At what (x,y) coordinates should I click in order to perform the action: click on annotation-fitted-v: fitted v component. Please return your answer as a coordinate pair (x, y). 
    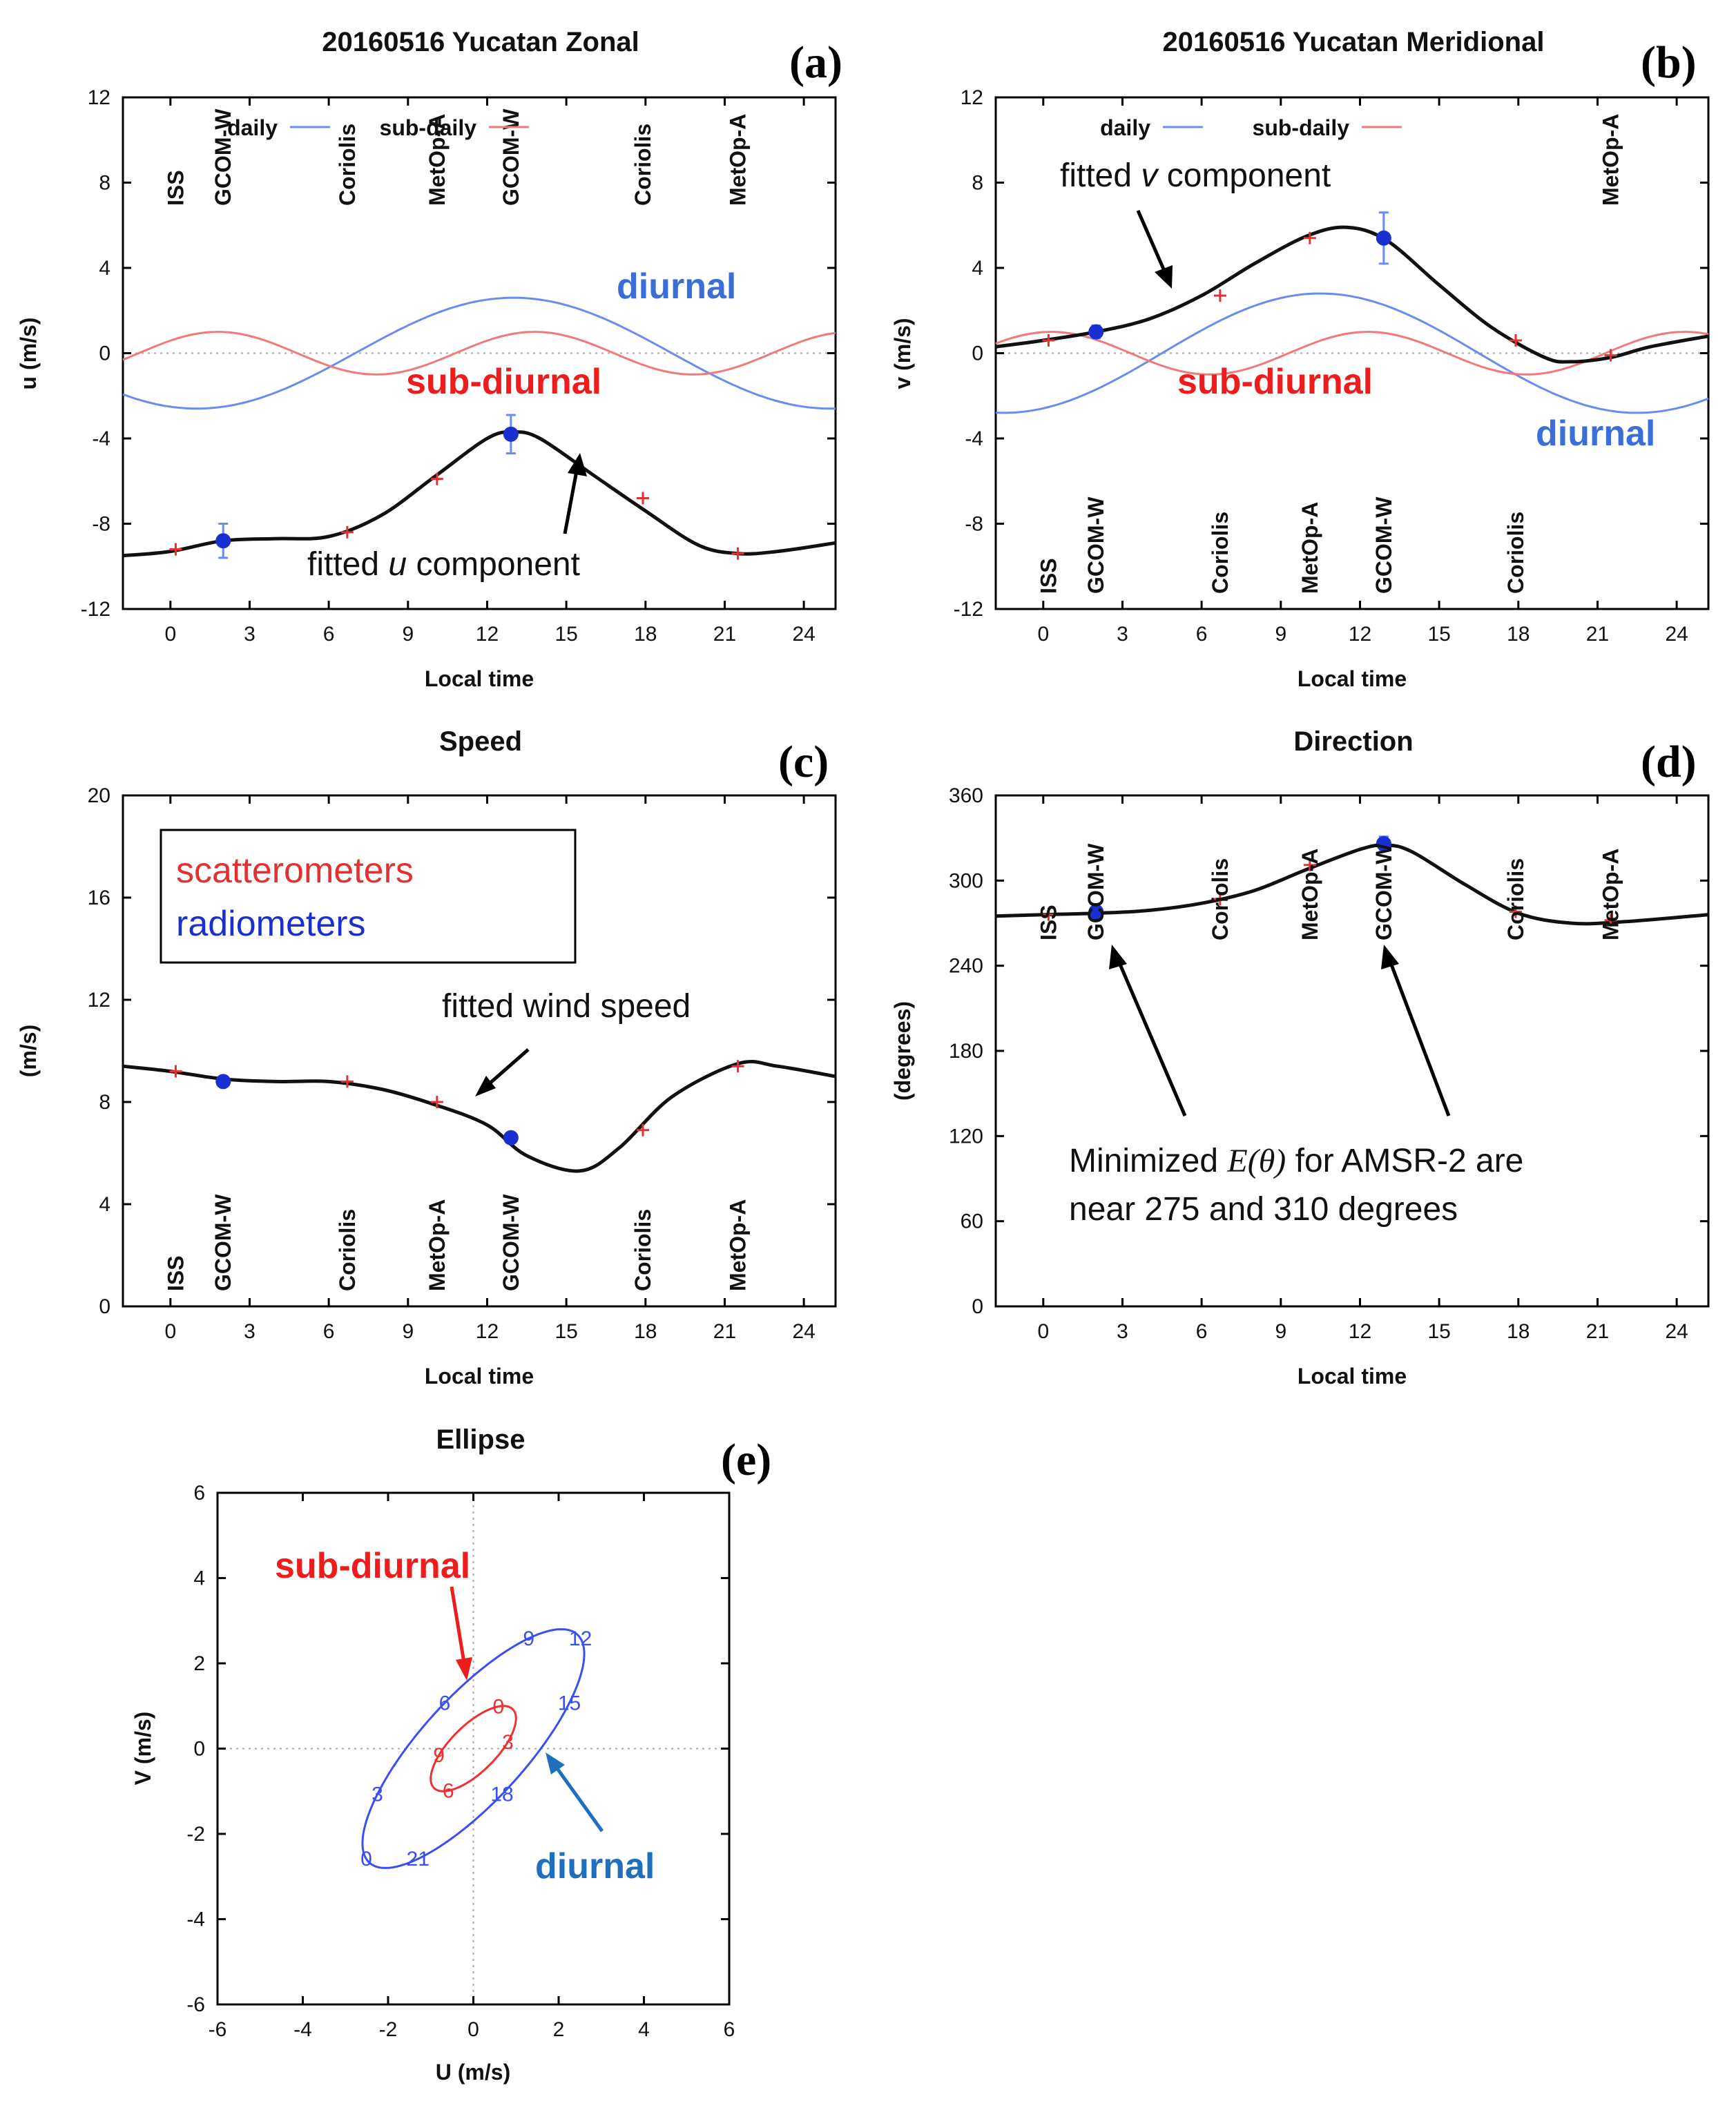
    Looking at the image, I should click on (1195, 175).